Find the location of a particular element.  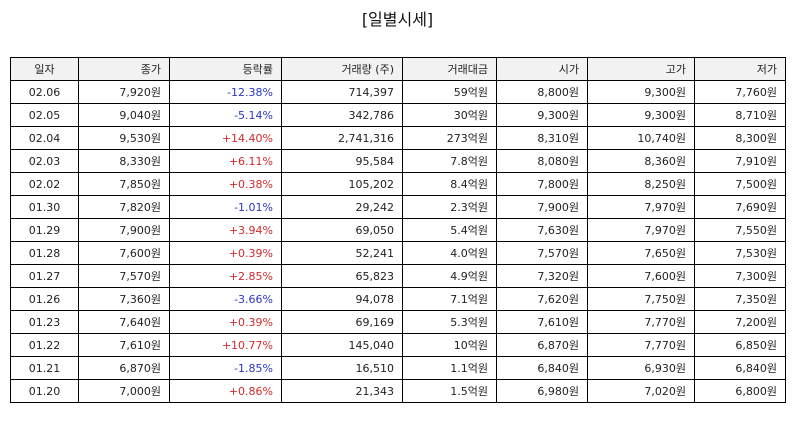

trade-value-cell: 10억원 is located at coordinates (449, 345).